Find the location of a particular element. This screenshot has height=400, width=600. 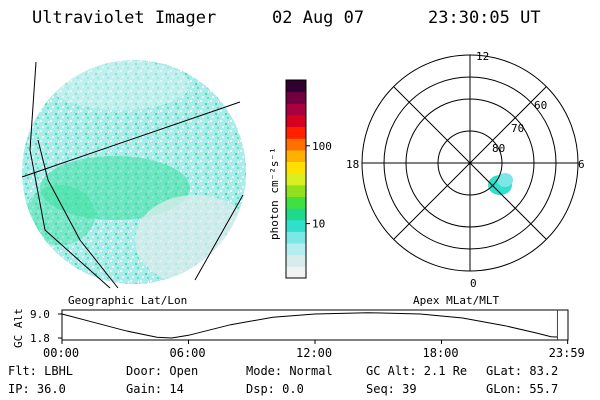

colorbar-tick-label: 10 is located at coordinates (318, 224).